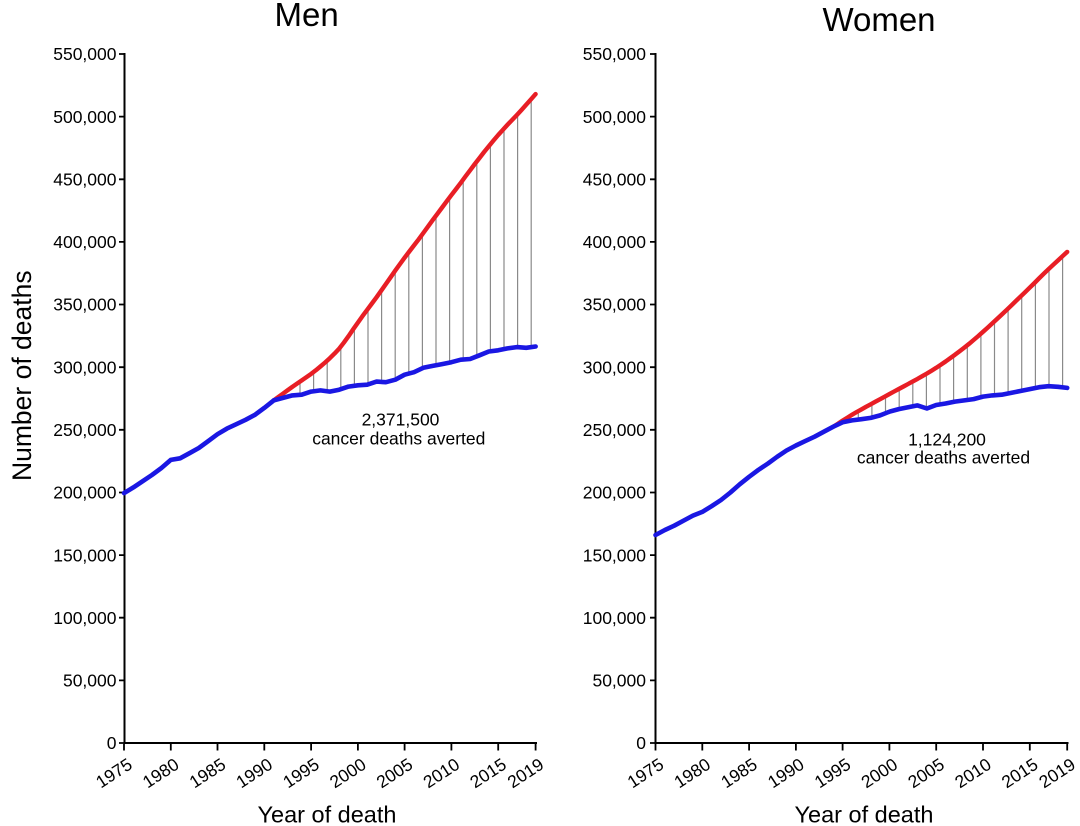  Describe the element at coordinates (947, 439) in the screenshot. I see `svg-text: 1,124,200` at that location.